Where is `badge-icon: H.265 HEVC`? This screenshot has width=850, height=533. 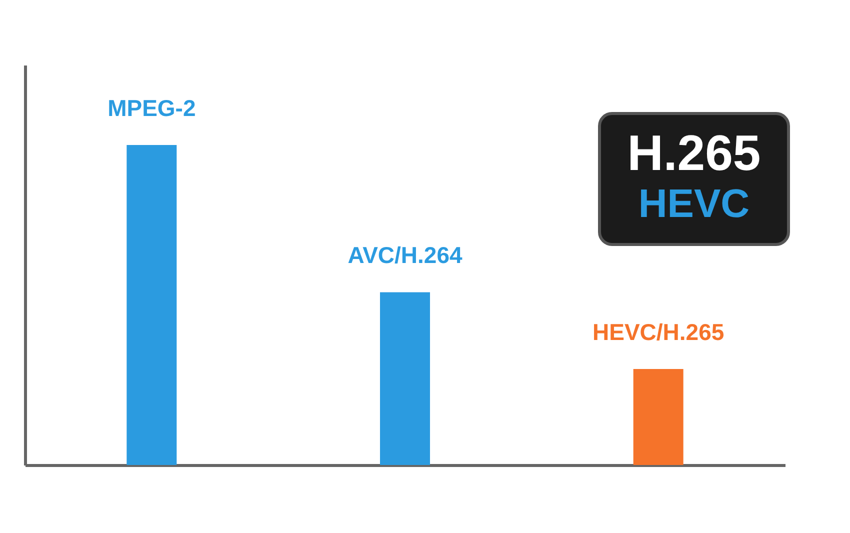
badge-icon: H.265 HEVC is located at coordinates (694, 179).